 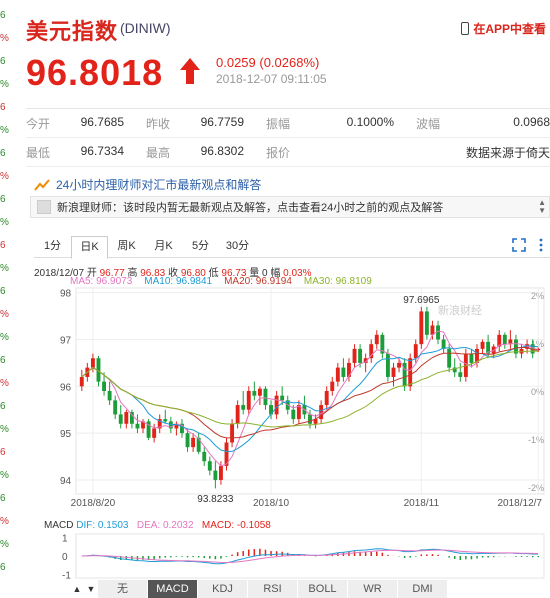 What do you see at coordinates (465, 28) in the screenshot?
I see `phone-icon` at bounding box center [465, 28].